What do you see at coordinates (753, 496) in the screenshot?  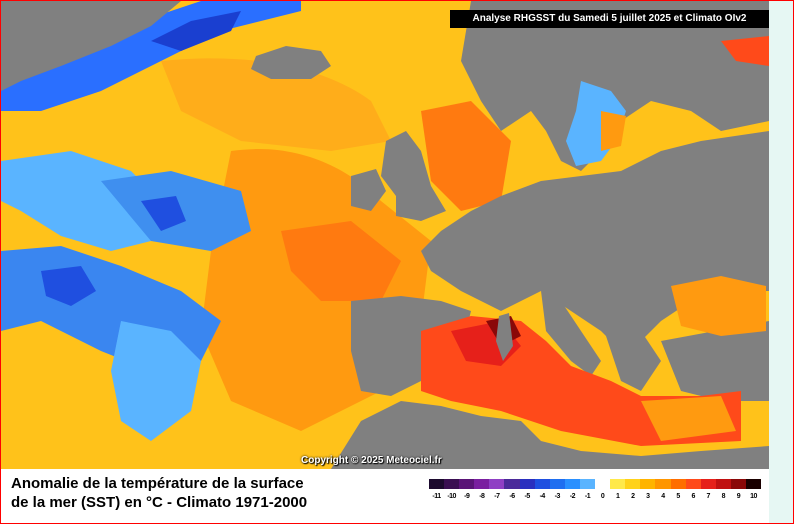 I see `scale-label: 10` at bounding box center [753, 496].